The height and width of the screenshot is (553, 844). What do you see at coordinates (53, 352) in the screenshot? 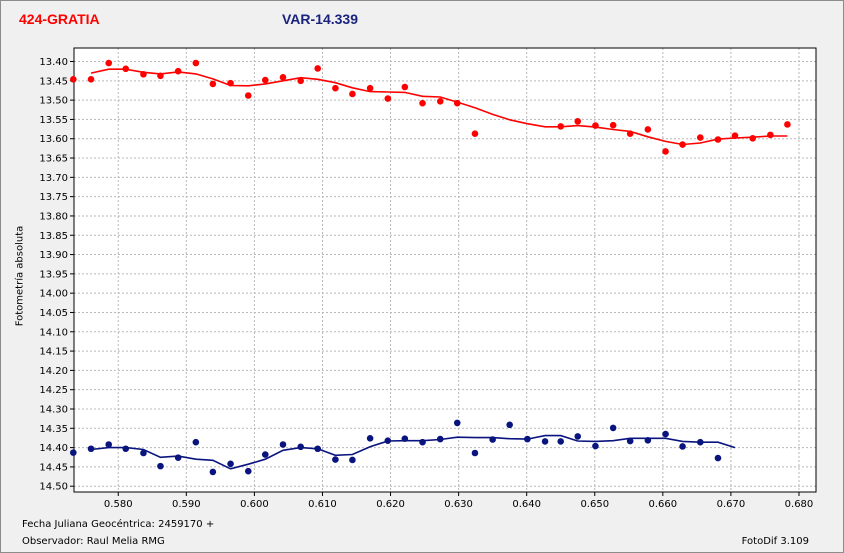
I see `y-tick-label: 14.15` at bounding box center [53, 352].